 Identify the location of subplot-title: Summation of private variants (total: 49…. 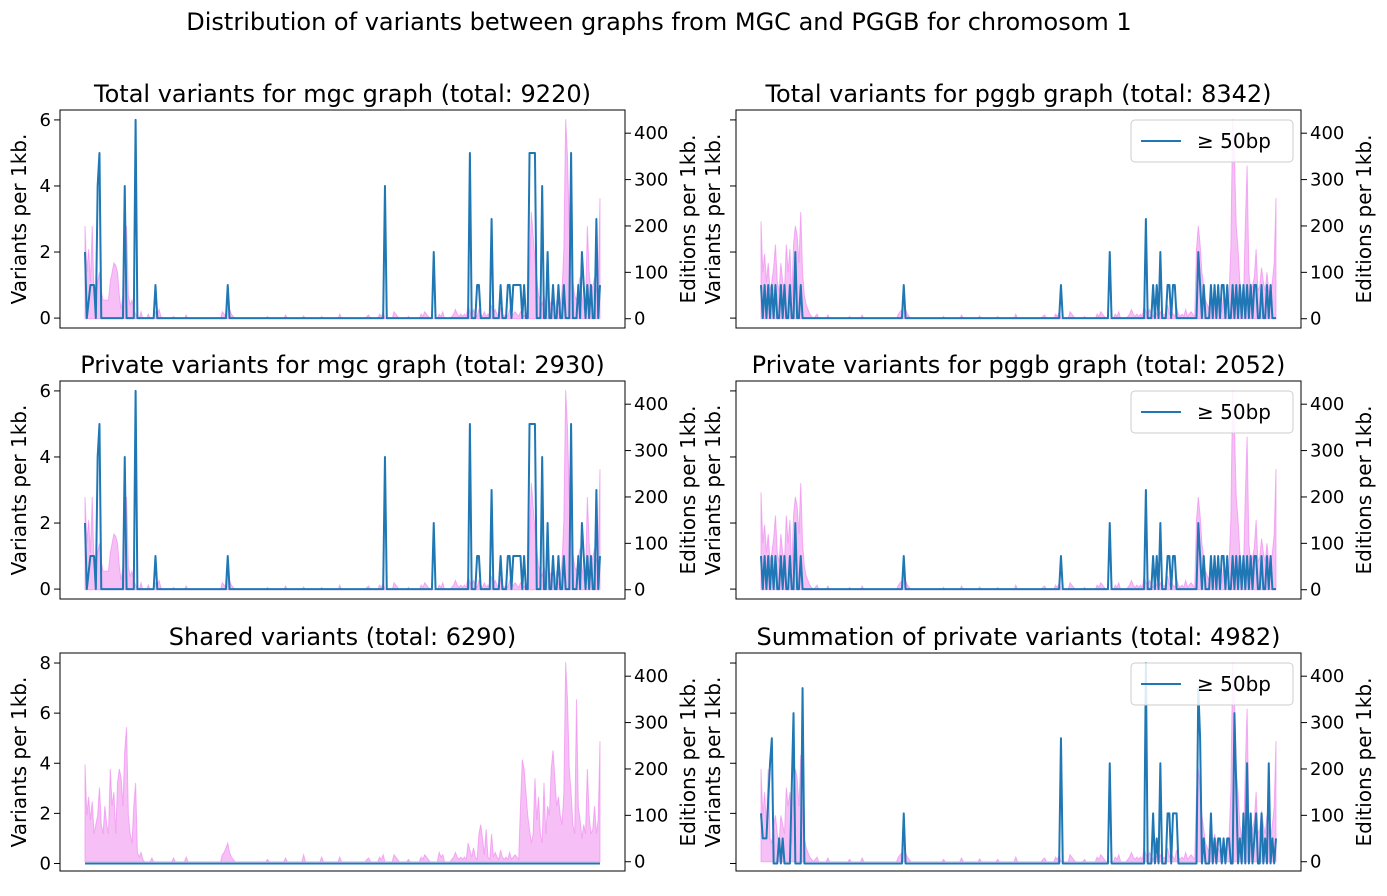
(1018, 637).